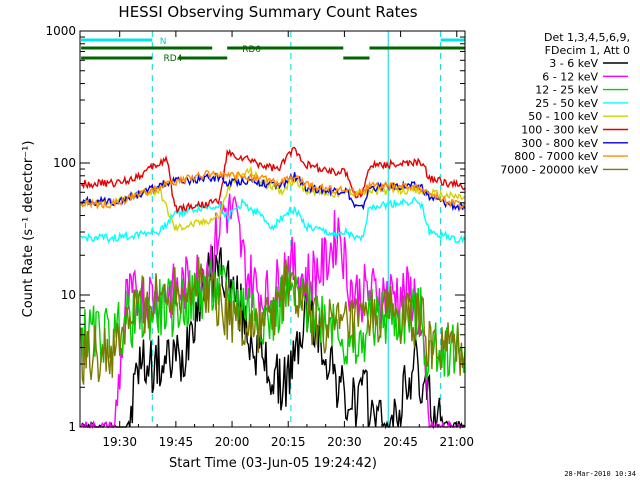 This screenshot has height=480, width=640. Describe the element at coordinates (232, 442) in the screenshot. I see `x-tick-label: 20:00` at that location.